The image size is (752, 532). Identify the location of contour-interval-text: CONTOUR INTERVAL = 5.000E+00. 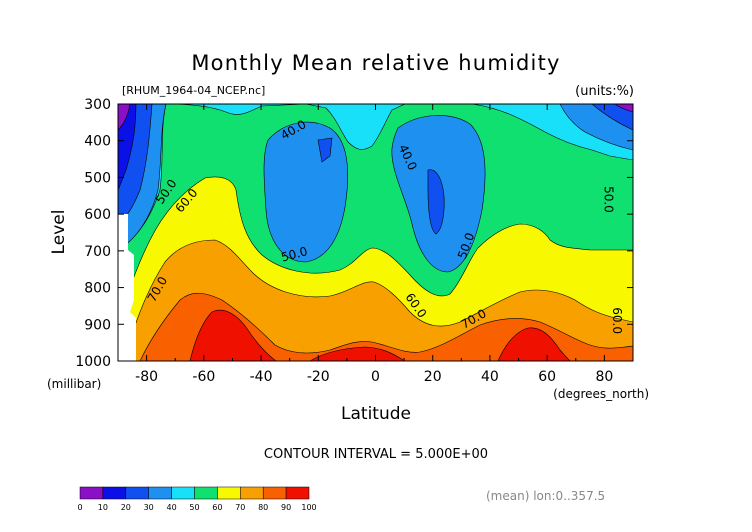
(376, 454).